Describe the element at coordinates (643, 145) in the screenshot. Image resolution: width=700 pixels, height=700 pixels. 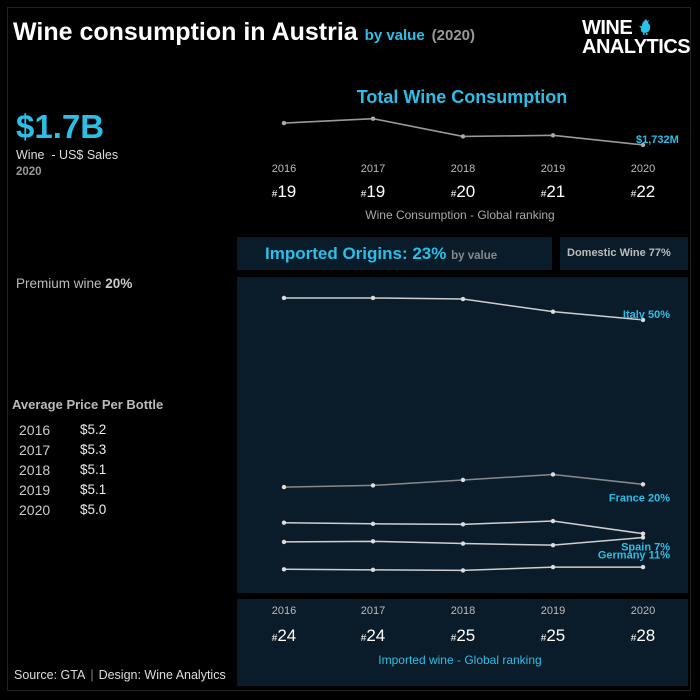
I see `total-point-2020` at that location.